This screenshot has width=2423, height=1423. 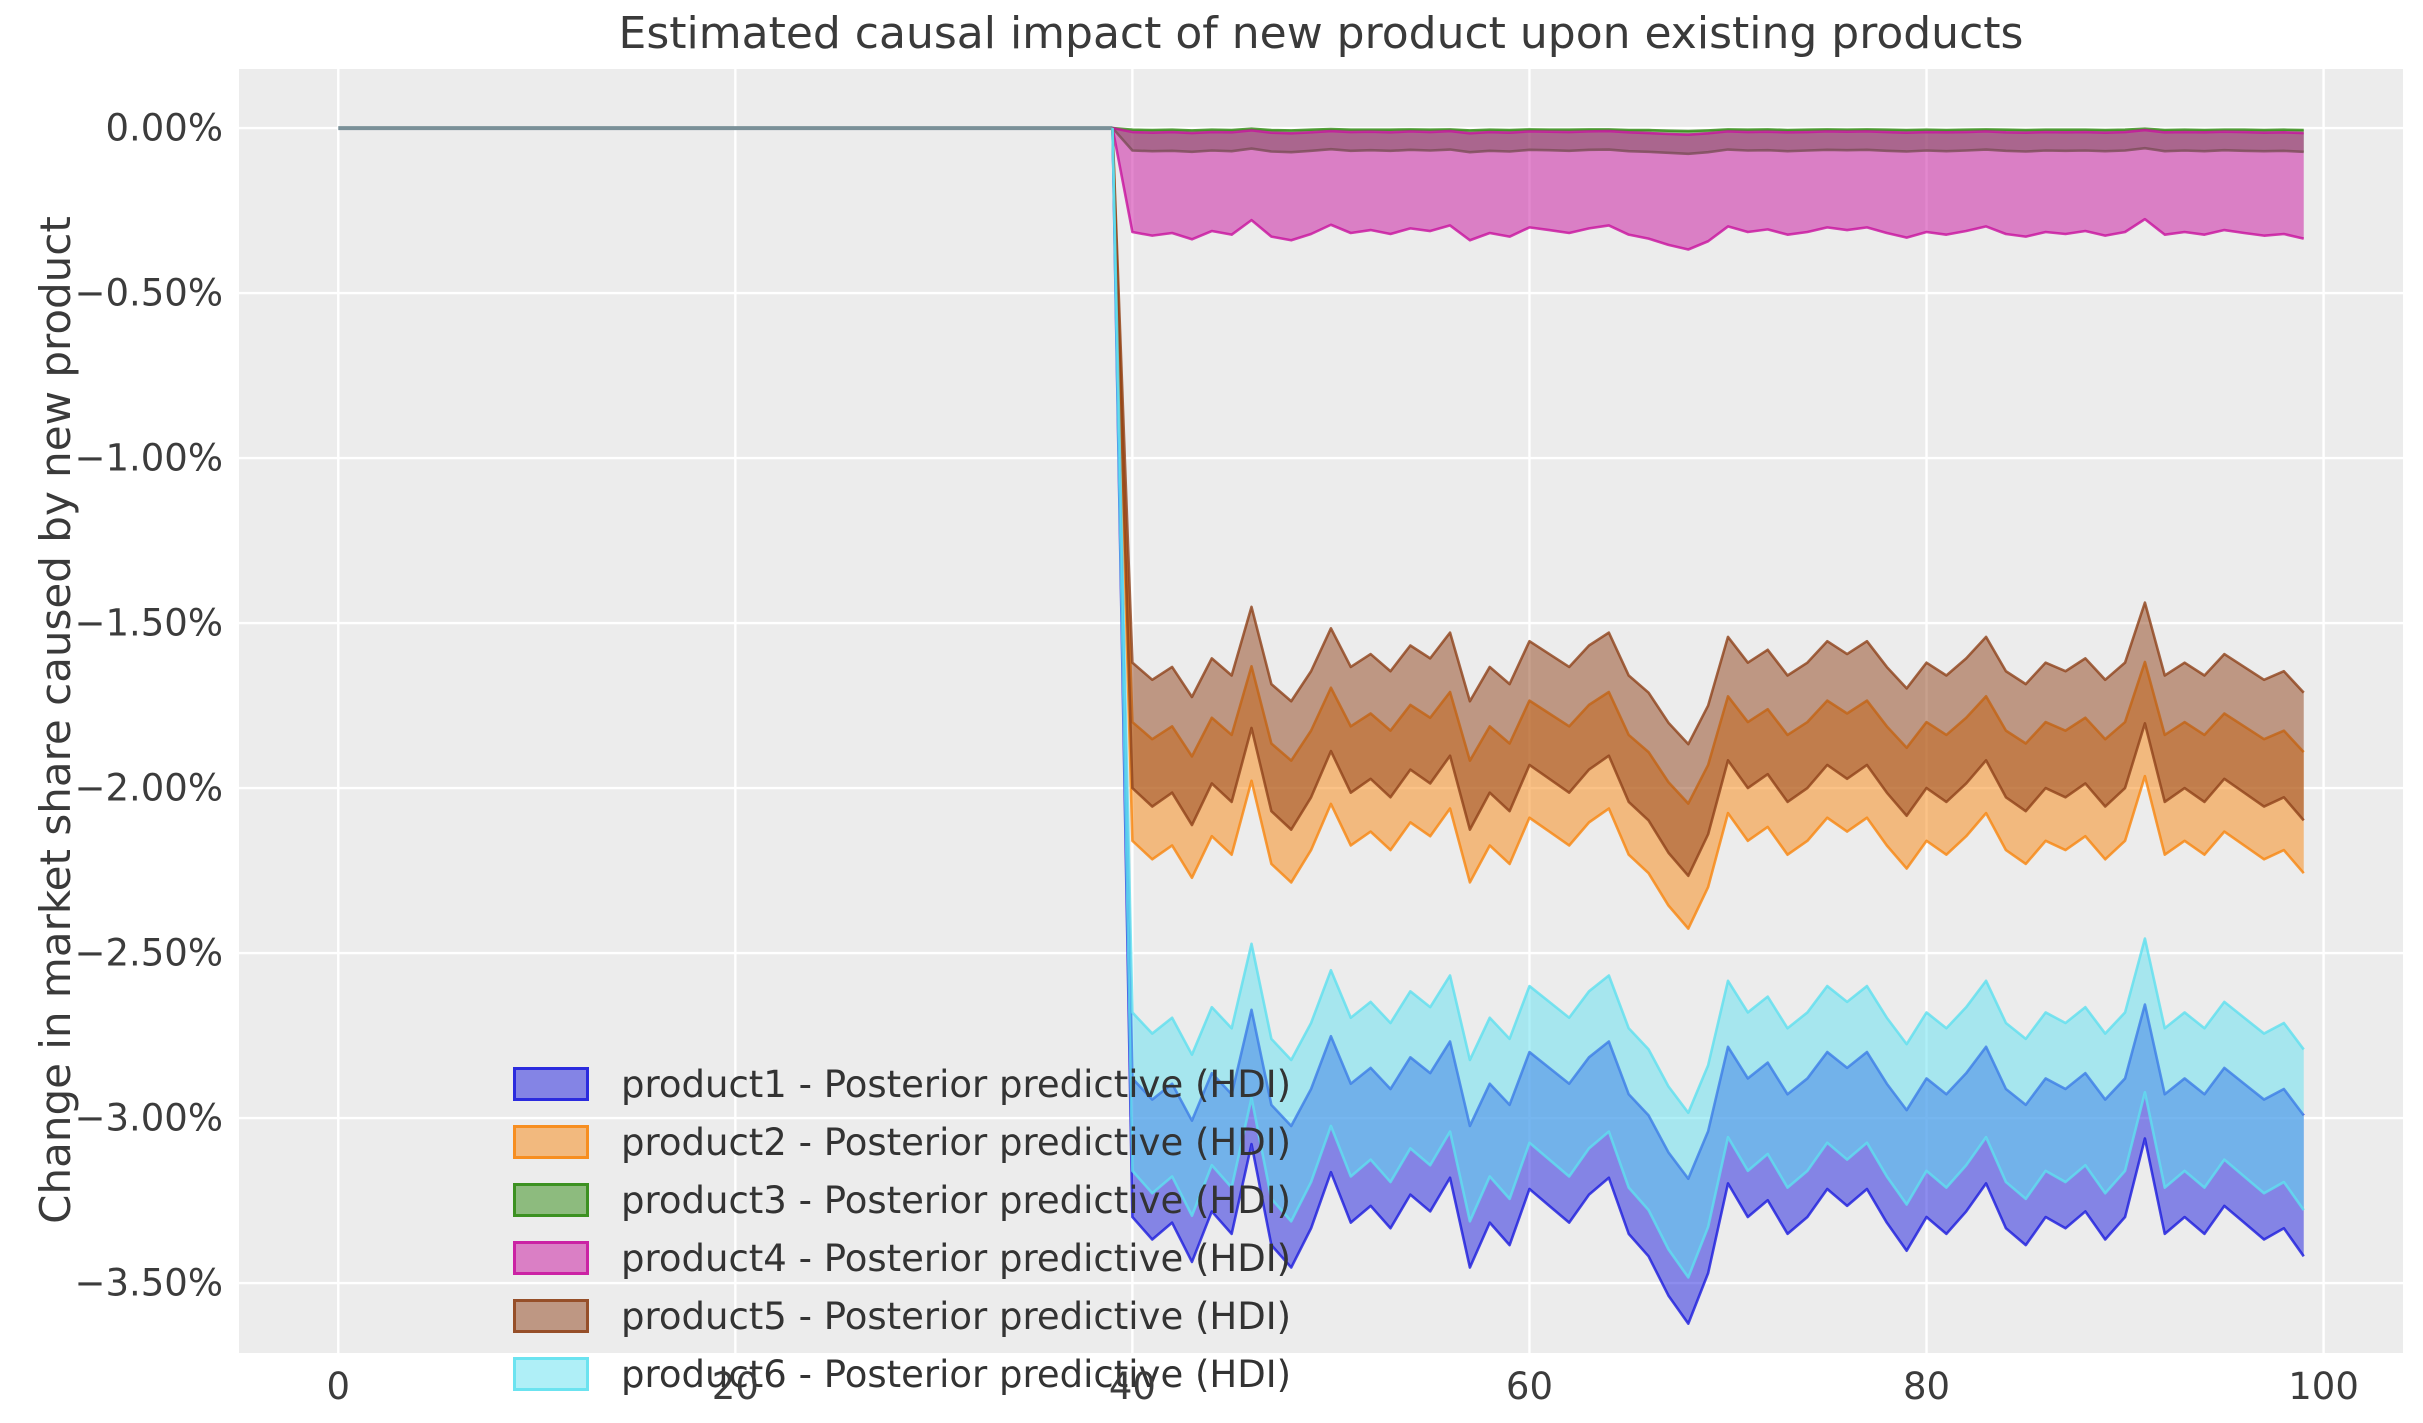 I want to click on hdi-upper-line-product4, so click(x=1708, y=131).